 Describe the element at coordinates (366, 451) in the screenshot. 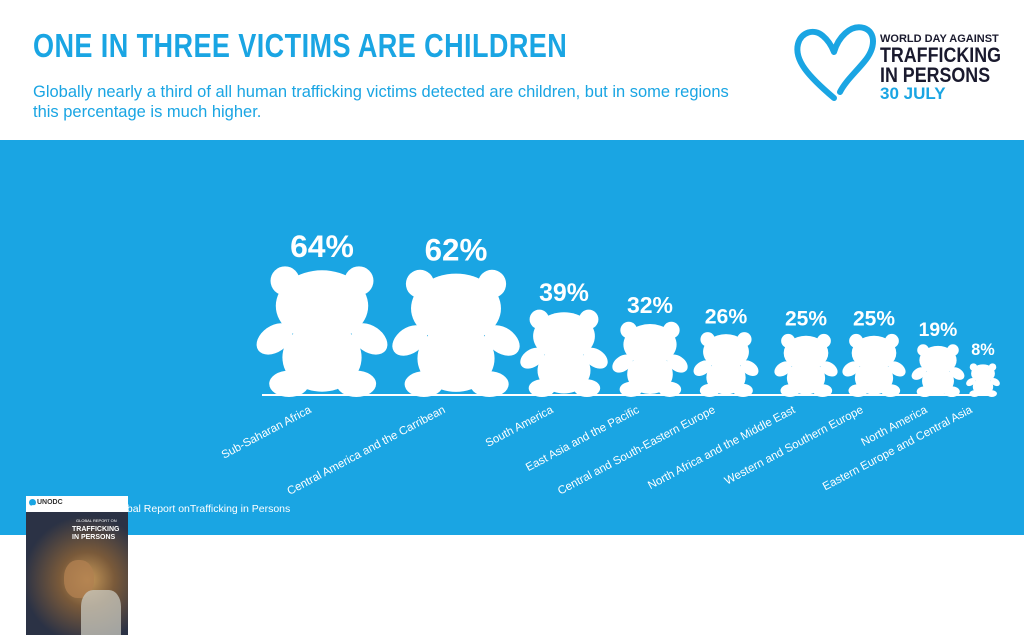

I see `category-label: Central America and the Carribean` at that location.